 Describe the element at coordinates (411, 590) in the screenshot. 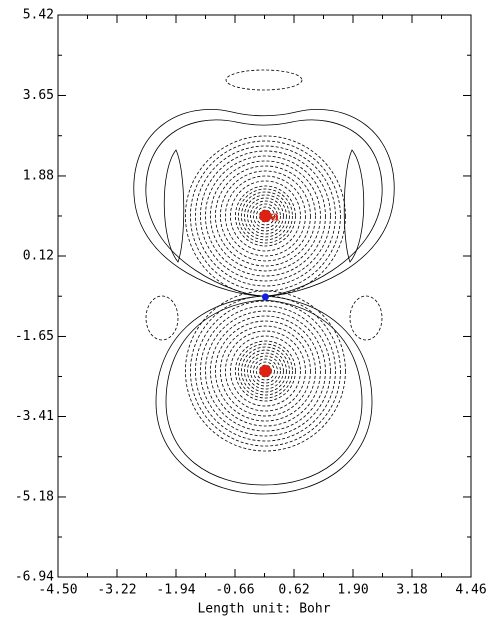

I see `x-tick-label: 3.18` at that location.